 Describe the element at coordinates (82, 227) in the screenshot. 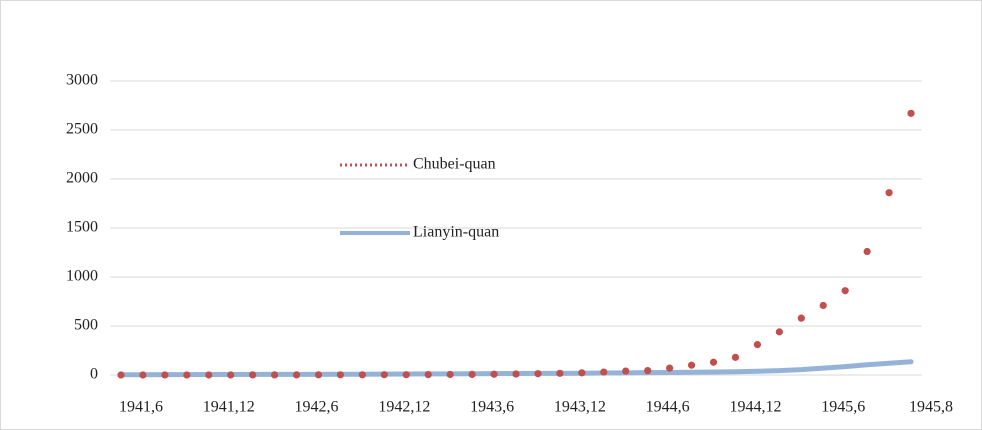

I see `y-tick-label: 1500` at that location.